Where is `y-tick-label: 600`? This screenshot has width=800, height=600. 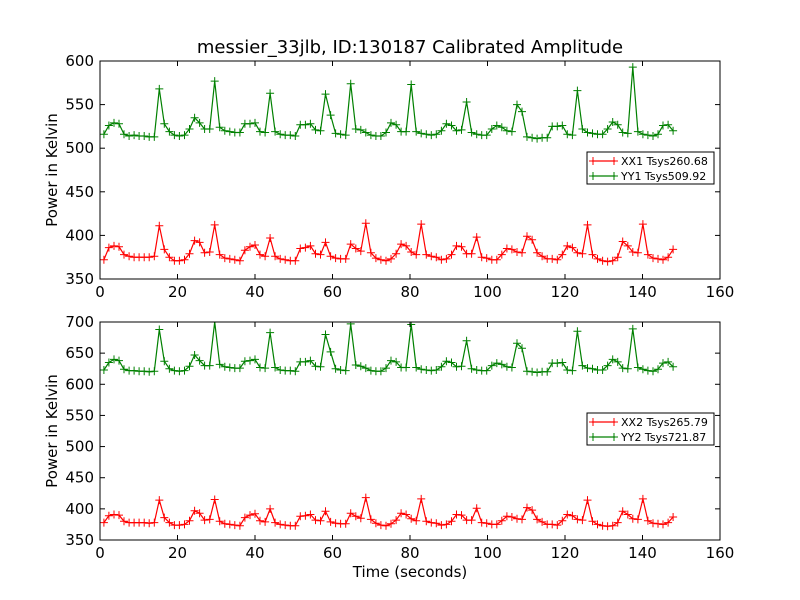 y-tick-label: 600 is located at coordinates (79, 384).